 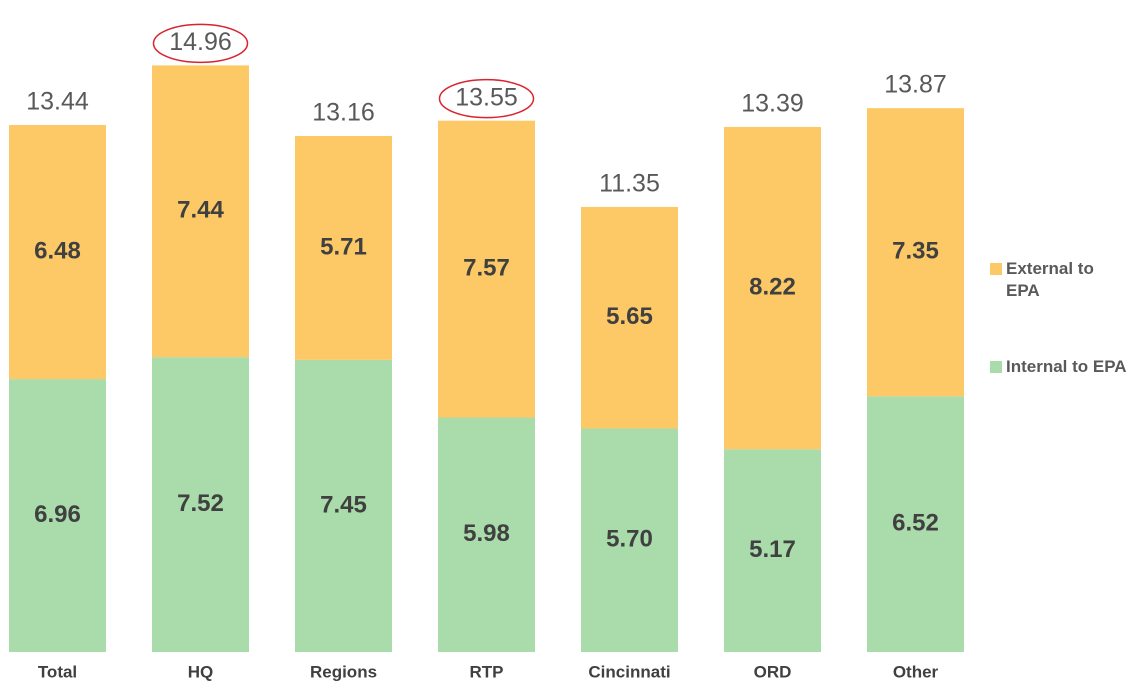 What do you see at coordinates (57, 102) in the screenshot?
I see `total-label: 13.44` at bounding box center [57, 102].